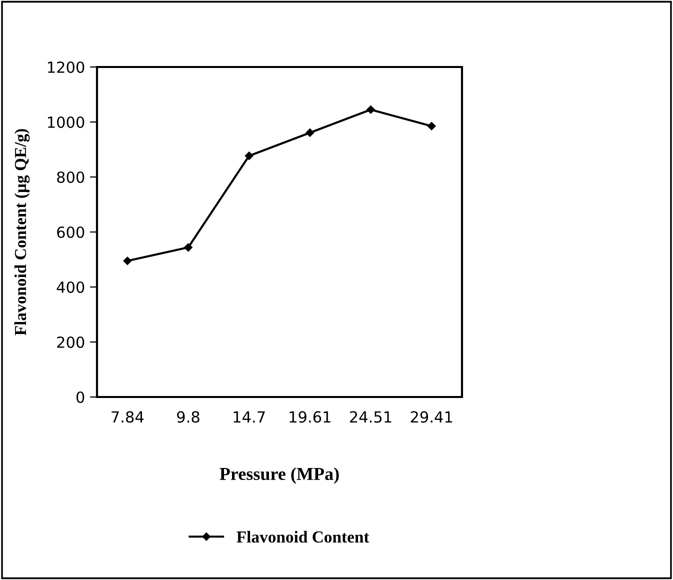 The height and width of the screenshot is (580, 673). What do you see at coordinates (279, 475) in the screenshot?
I see `x-axis-title: Pressure (MPa)` at bounding box center [279, 475].